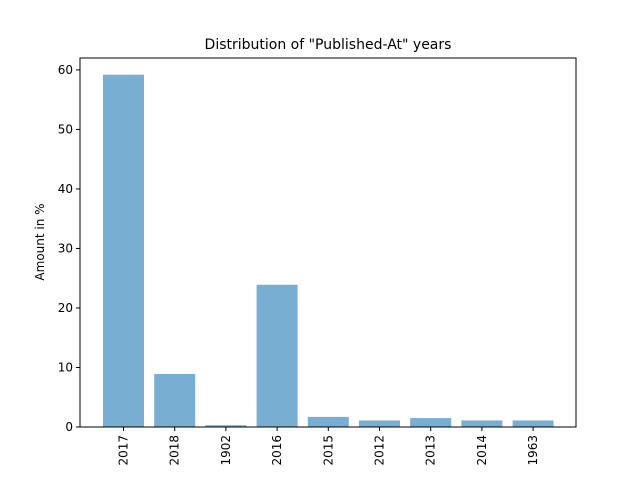  I want to click on y-tick-label: 0, so click(69, 427).